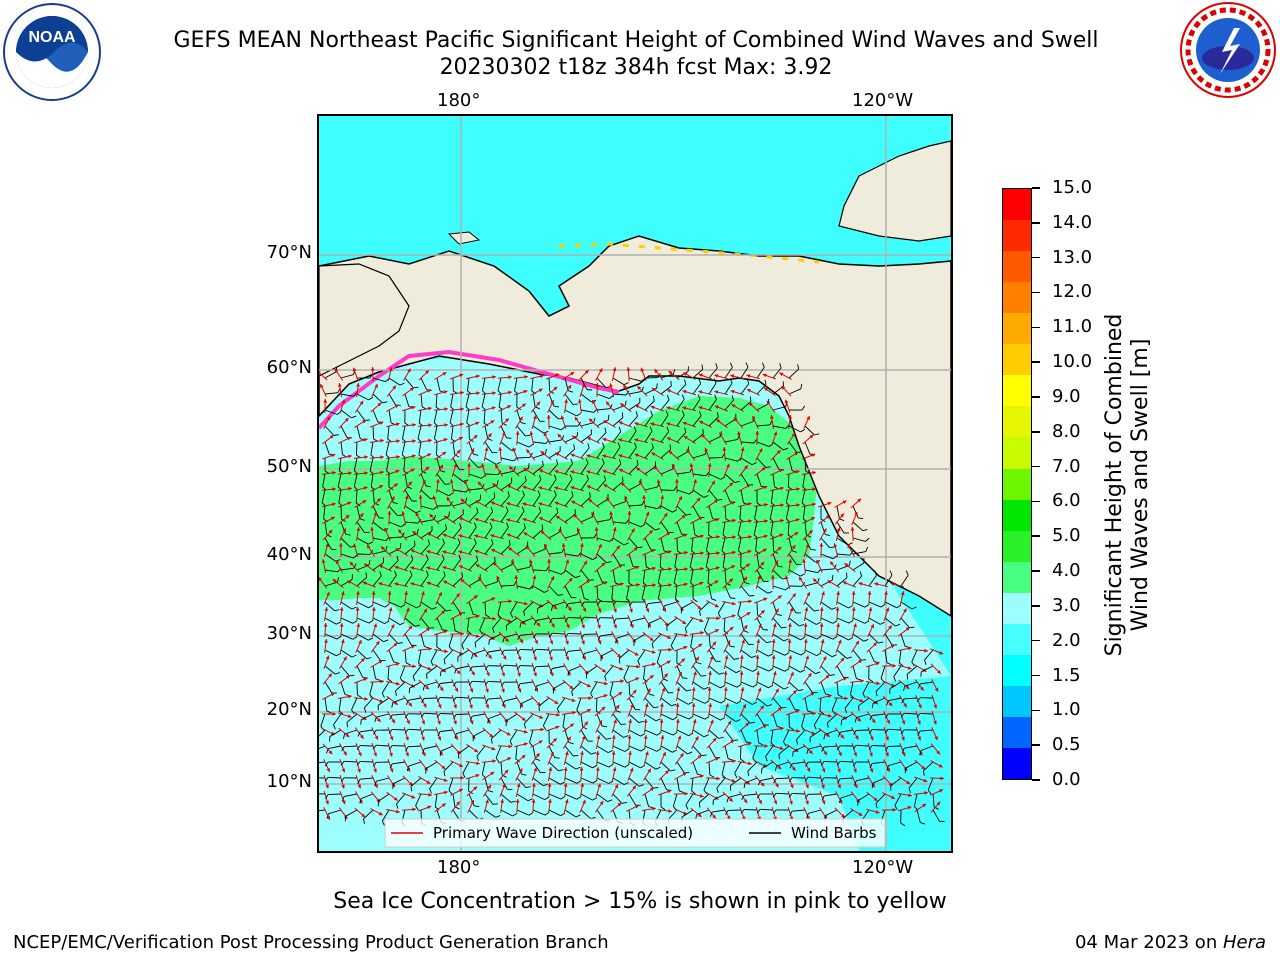  I want to click on lon-label-top-180: 180°, so click(459, 100).